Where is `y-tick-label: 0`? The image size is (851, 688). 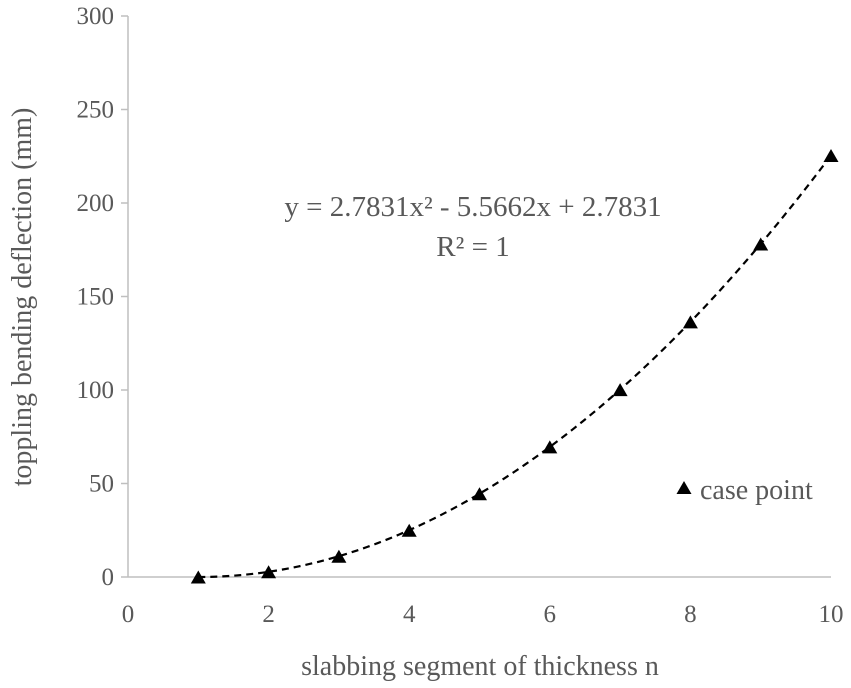
y-tick-label: 0 is located at coordinates (108, 577).